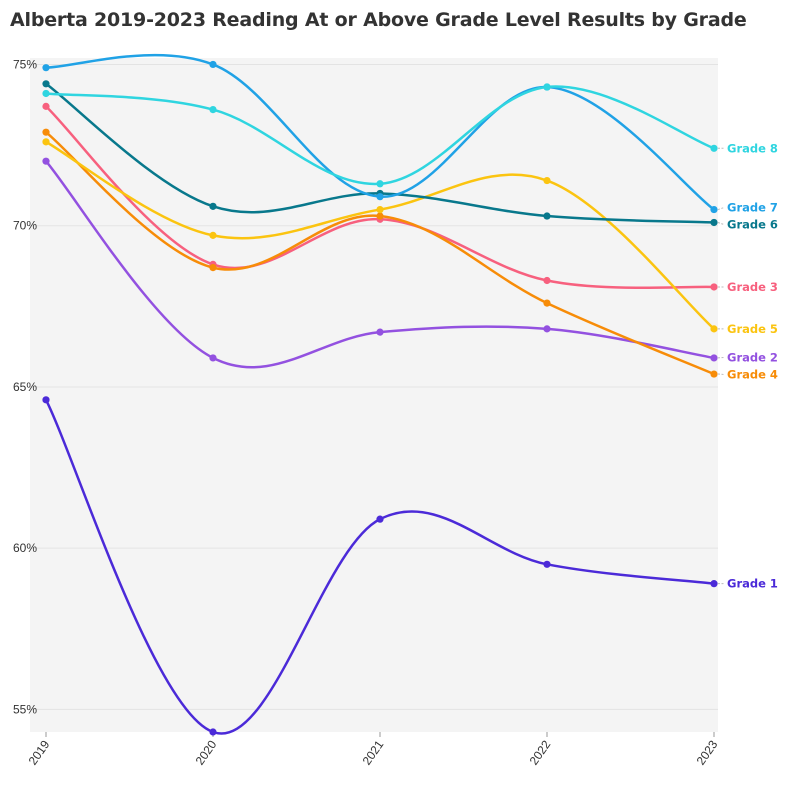 This screenshot has width=794, height=785. What do you see at coordinates (206, 752) in the screenshot?
I see `x-tick-label: 2020` at bounding box center [206, 752].